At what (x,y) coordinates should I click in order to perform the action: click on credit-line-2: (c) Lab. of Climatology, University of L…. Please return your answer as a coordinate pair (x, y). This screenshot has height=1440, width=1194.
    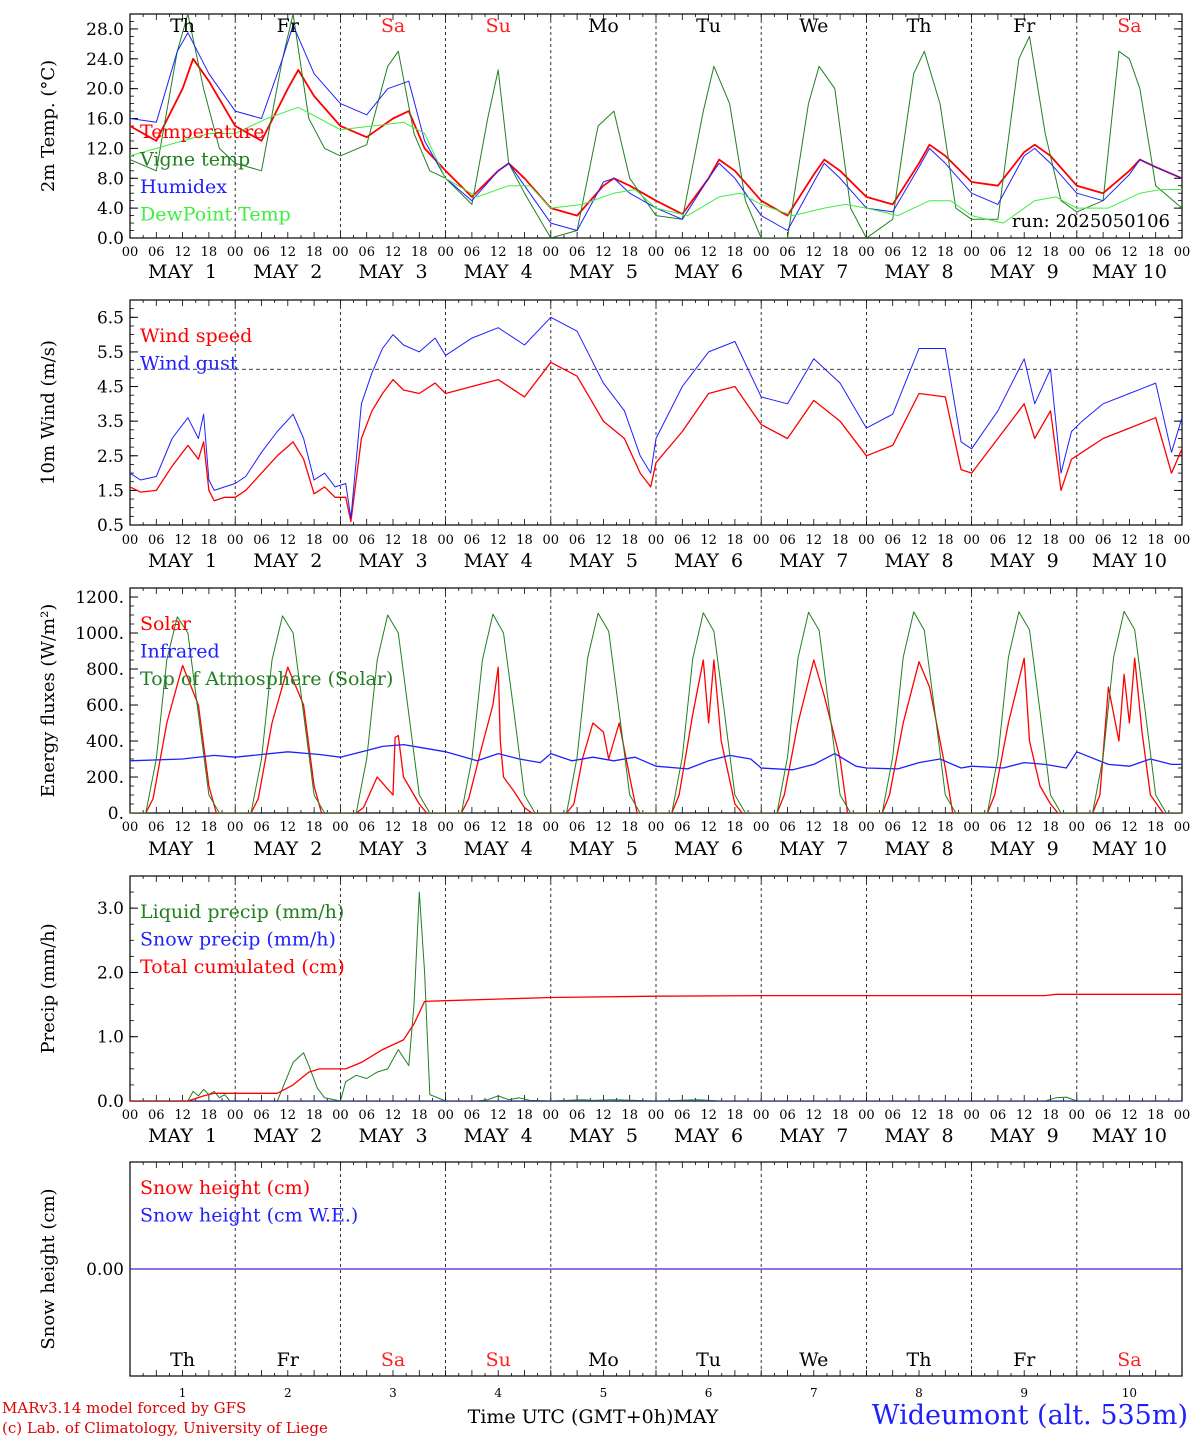
    Looking at the image, I should click on (165, 1428).